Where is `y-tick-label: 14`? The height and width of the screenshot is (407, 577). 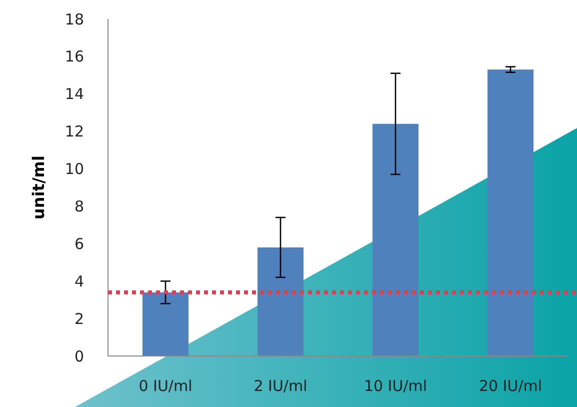 y-tick-label: 14 is located at coordinates (74, 94).